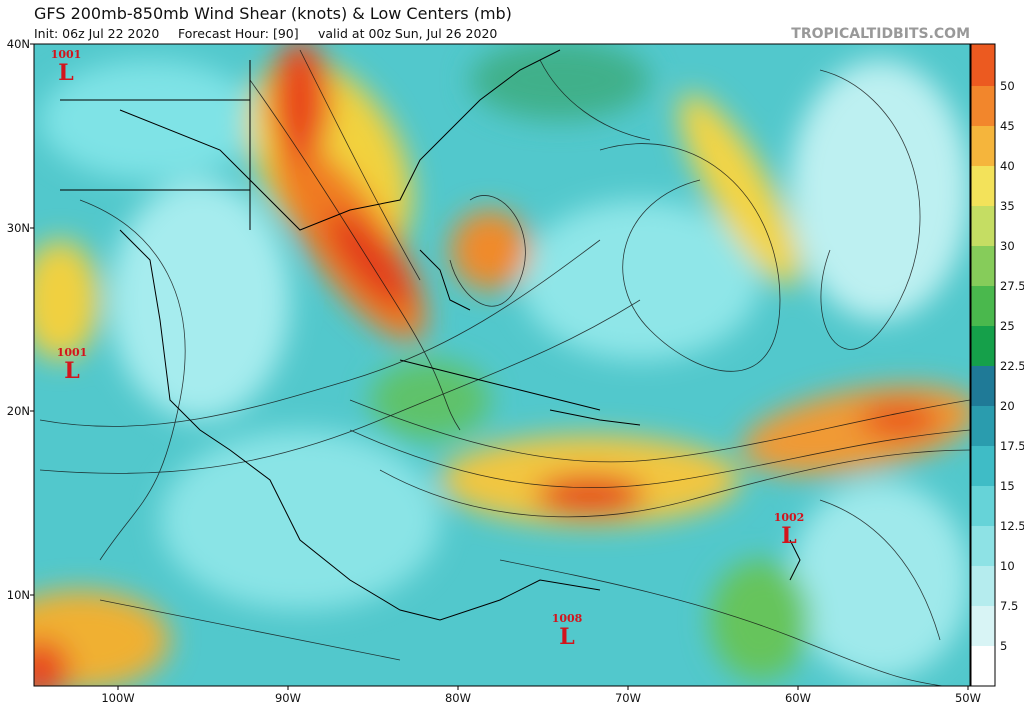  Describe the element at coordinates (1012, 526) in the screenshot. I see `colorbar-label: 12.5` at that location.